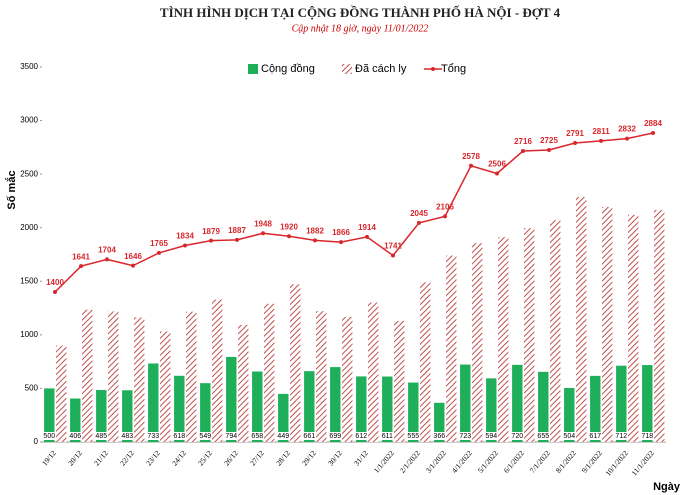 The width and height of the screenshot is (700, 495). What do you see at coordinates (413, 436) in the screenshot?
I see `value-label: 555` at bounding box center [413, 436].